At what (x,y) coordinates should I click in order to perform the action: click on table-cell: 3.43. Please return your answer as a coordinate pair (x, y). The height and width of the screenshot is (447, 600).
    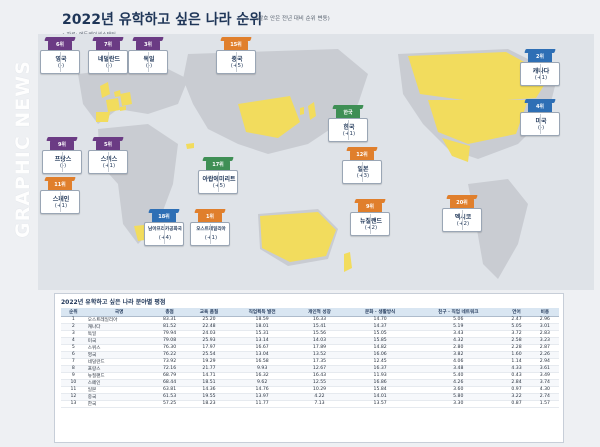
    Looking at the image, I should click on (458, 334).